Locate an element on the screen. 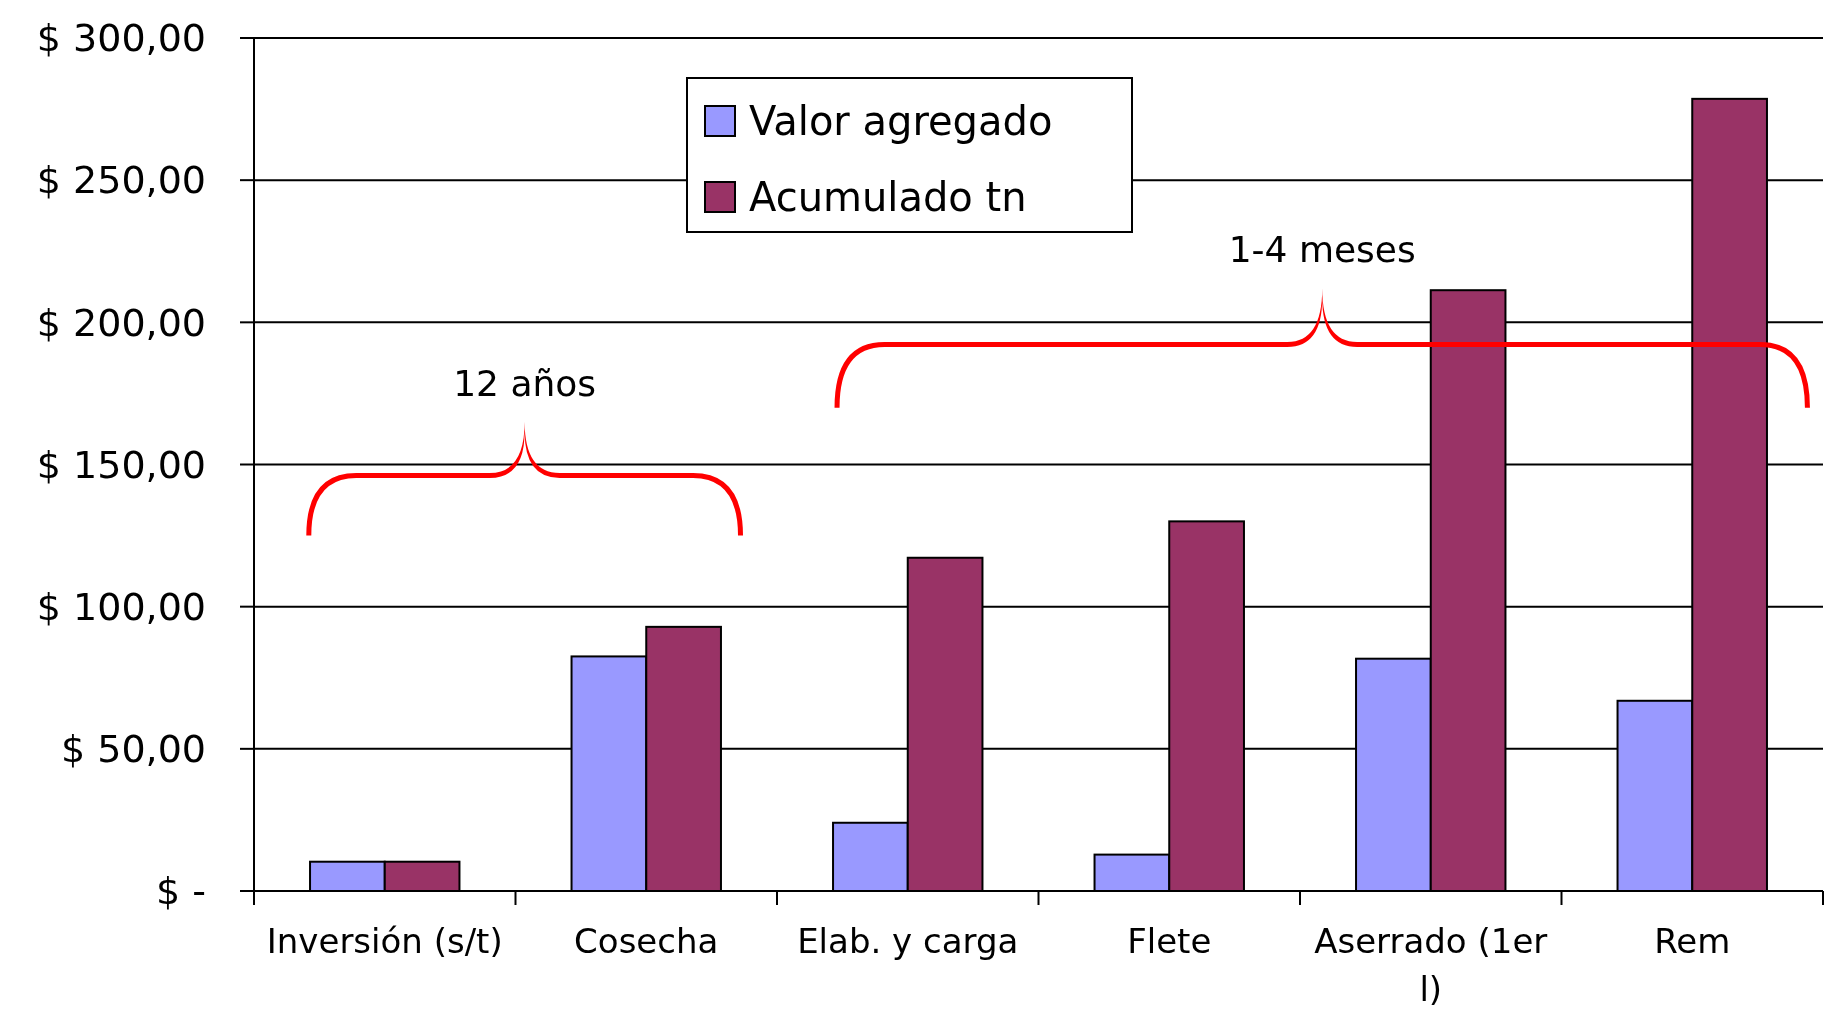 The image size is (1839, 1020). annotation: 12 años is located at coordinates (525, 383).